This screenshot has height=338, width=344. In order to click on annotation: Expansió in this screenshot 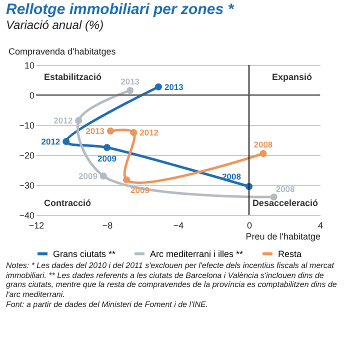, I will do `click(292, 77)`.